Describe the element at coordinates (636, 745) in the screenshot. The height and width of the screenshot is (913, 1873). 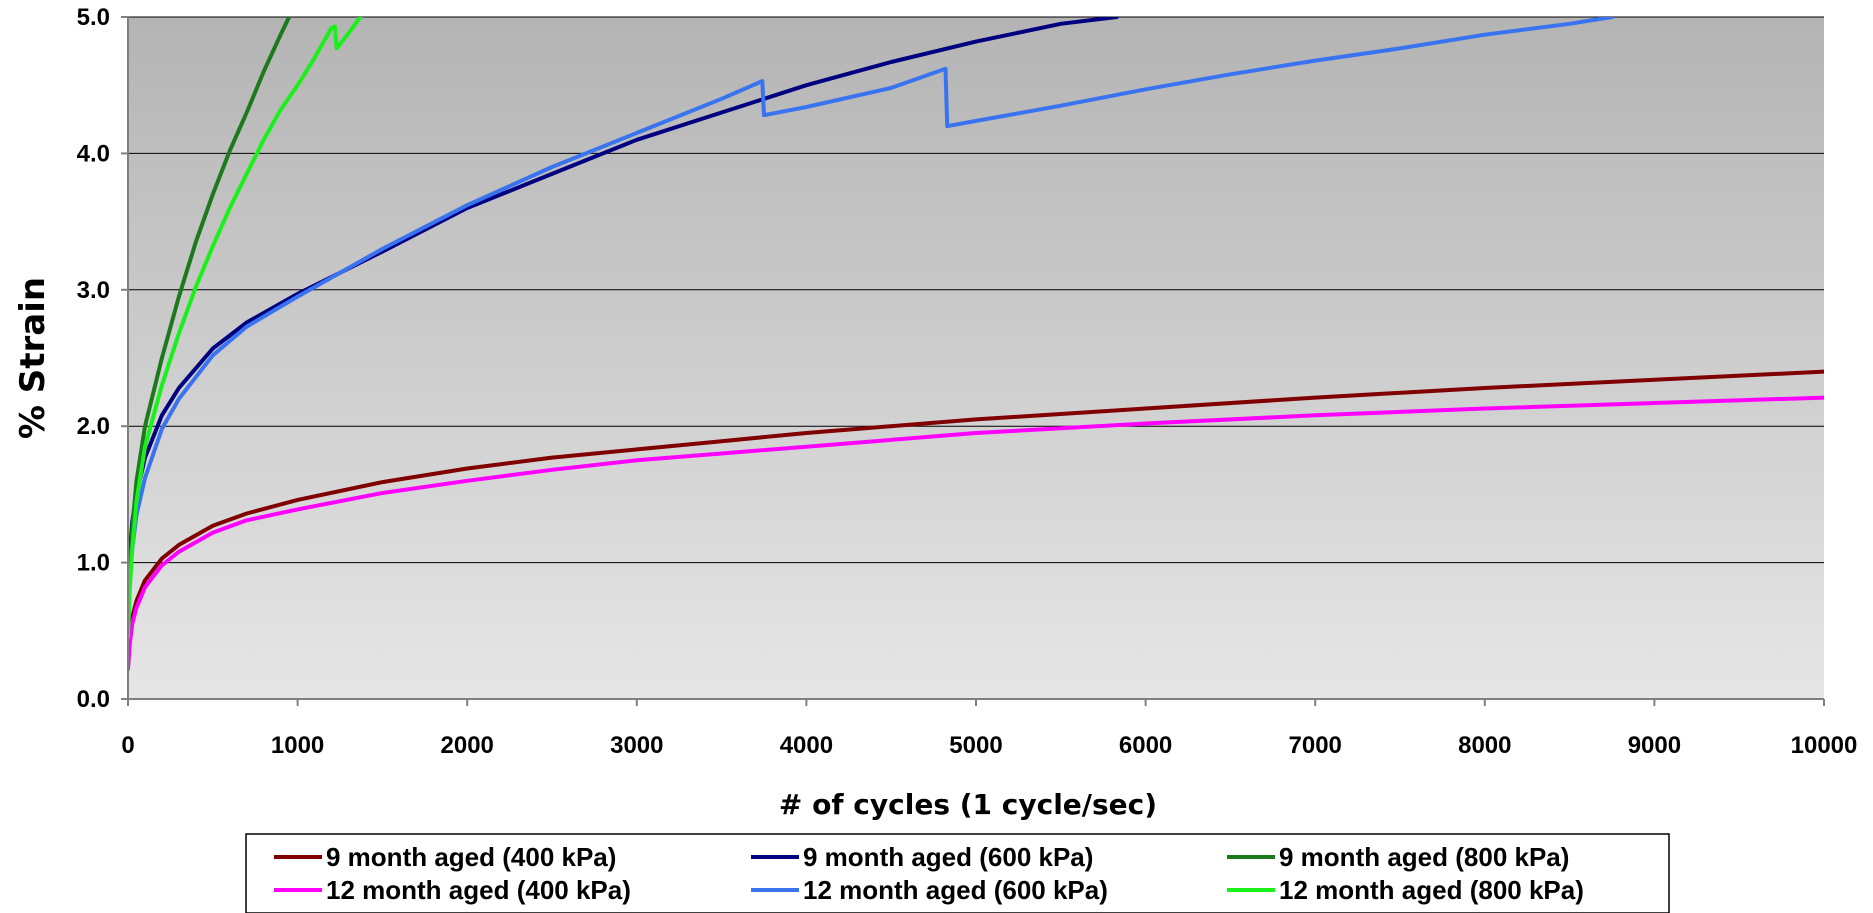
I see `x-tick-label-3: 3000` at that location.